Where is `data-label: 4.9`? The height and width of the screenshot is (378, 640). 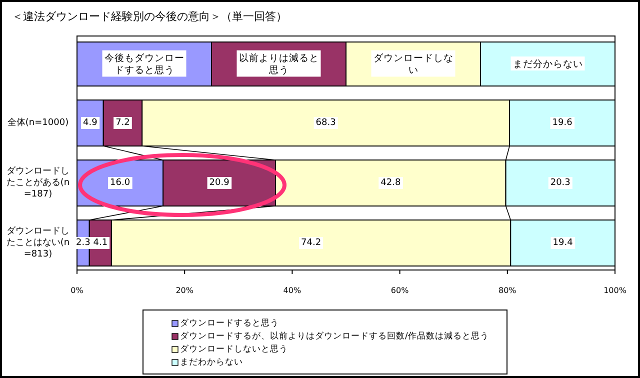 data-label: 4.9 is located at coordinates (90, 123).